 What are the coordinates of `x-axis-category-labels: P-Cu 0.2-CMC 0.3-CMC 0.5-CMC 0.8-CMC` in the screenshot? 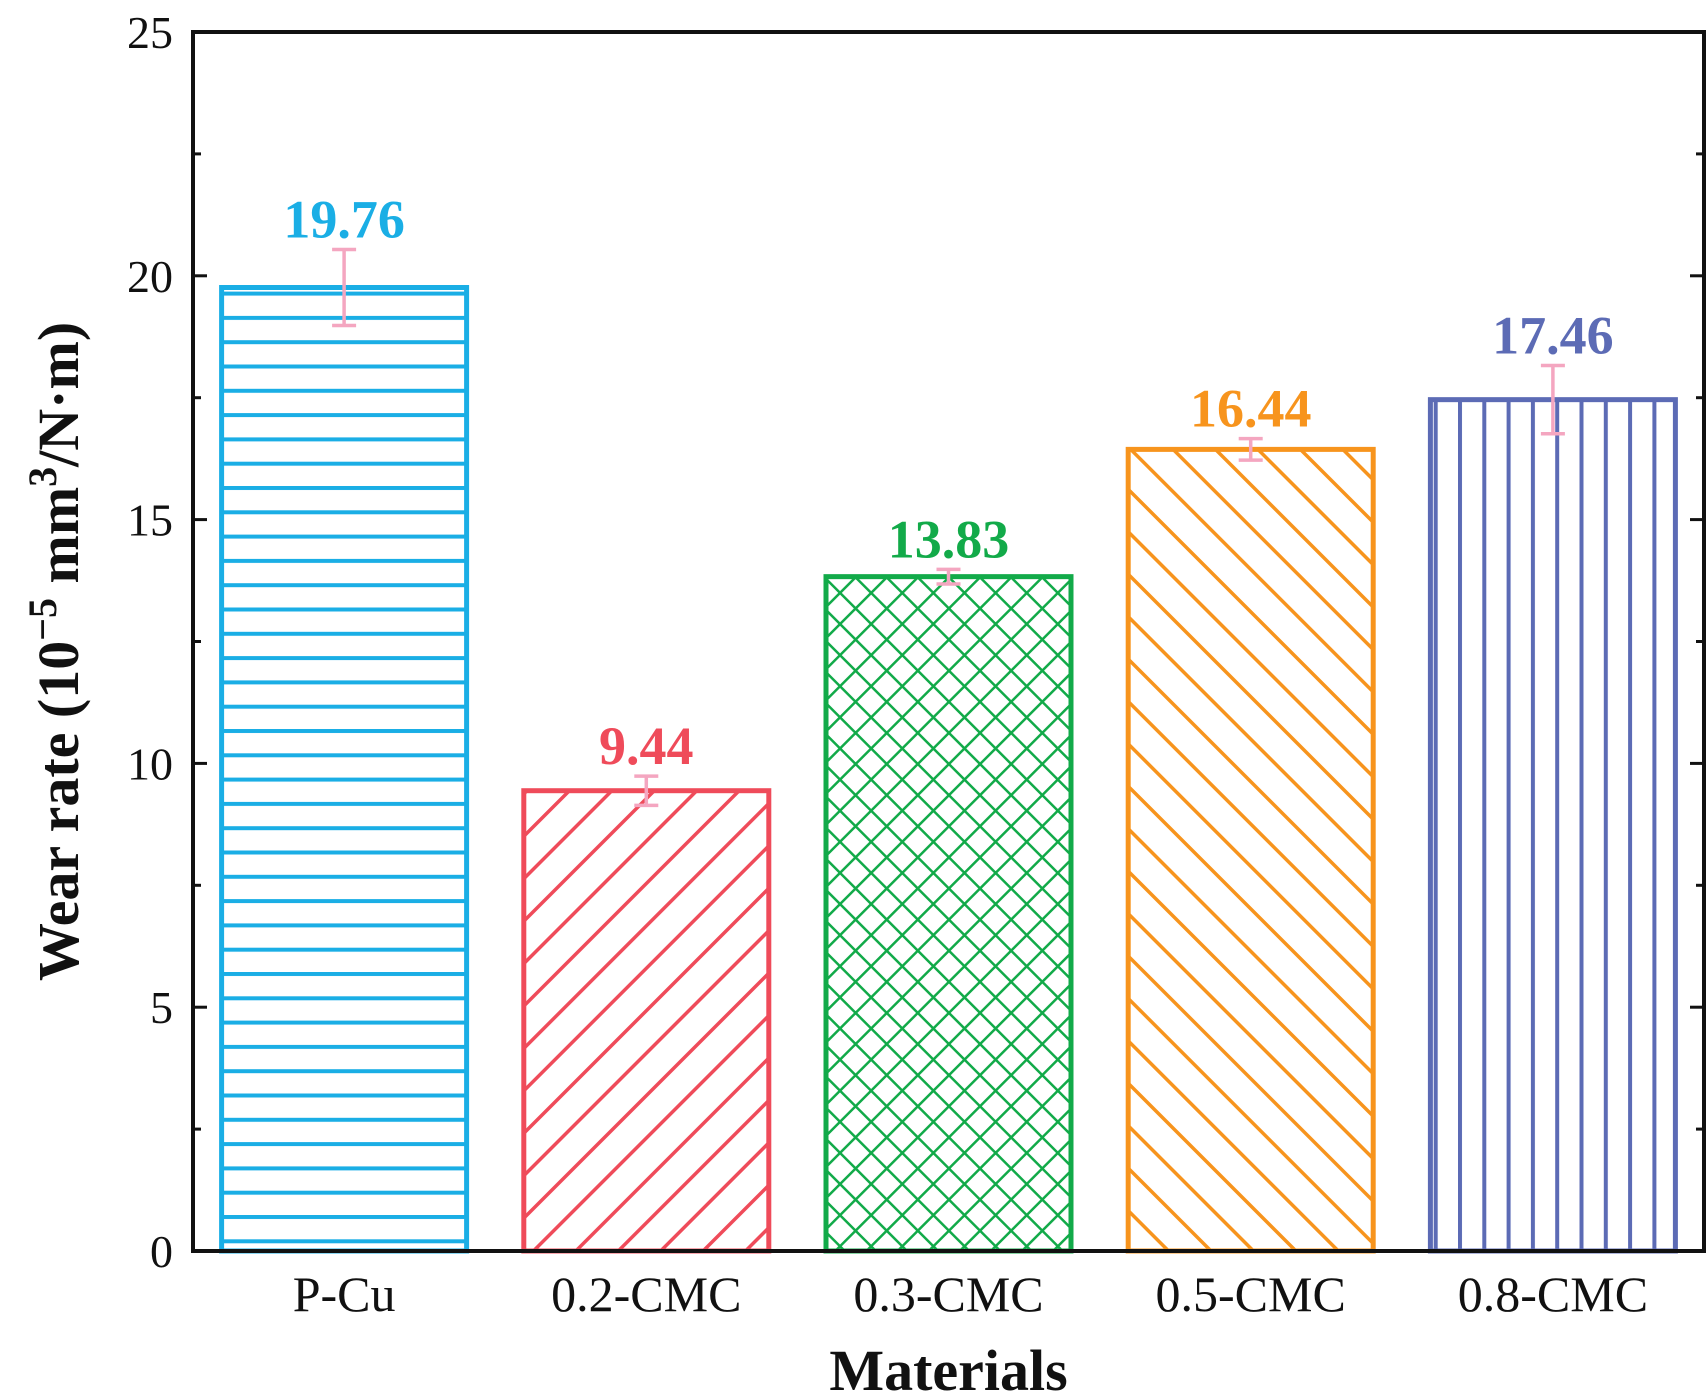 It's located at (970, 1294).